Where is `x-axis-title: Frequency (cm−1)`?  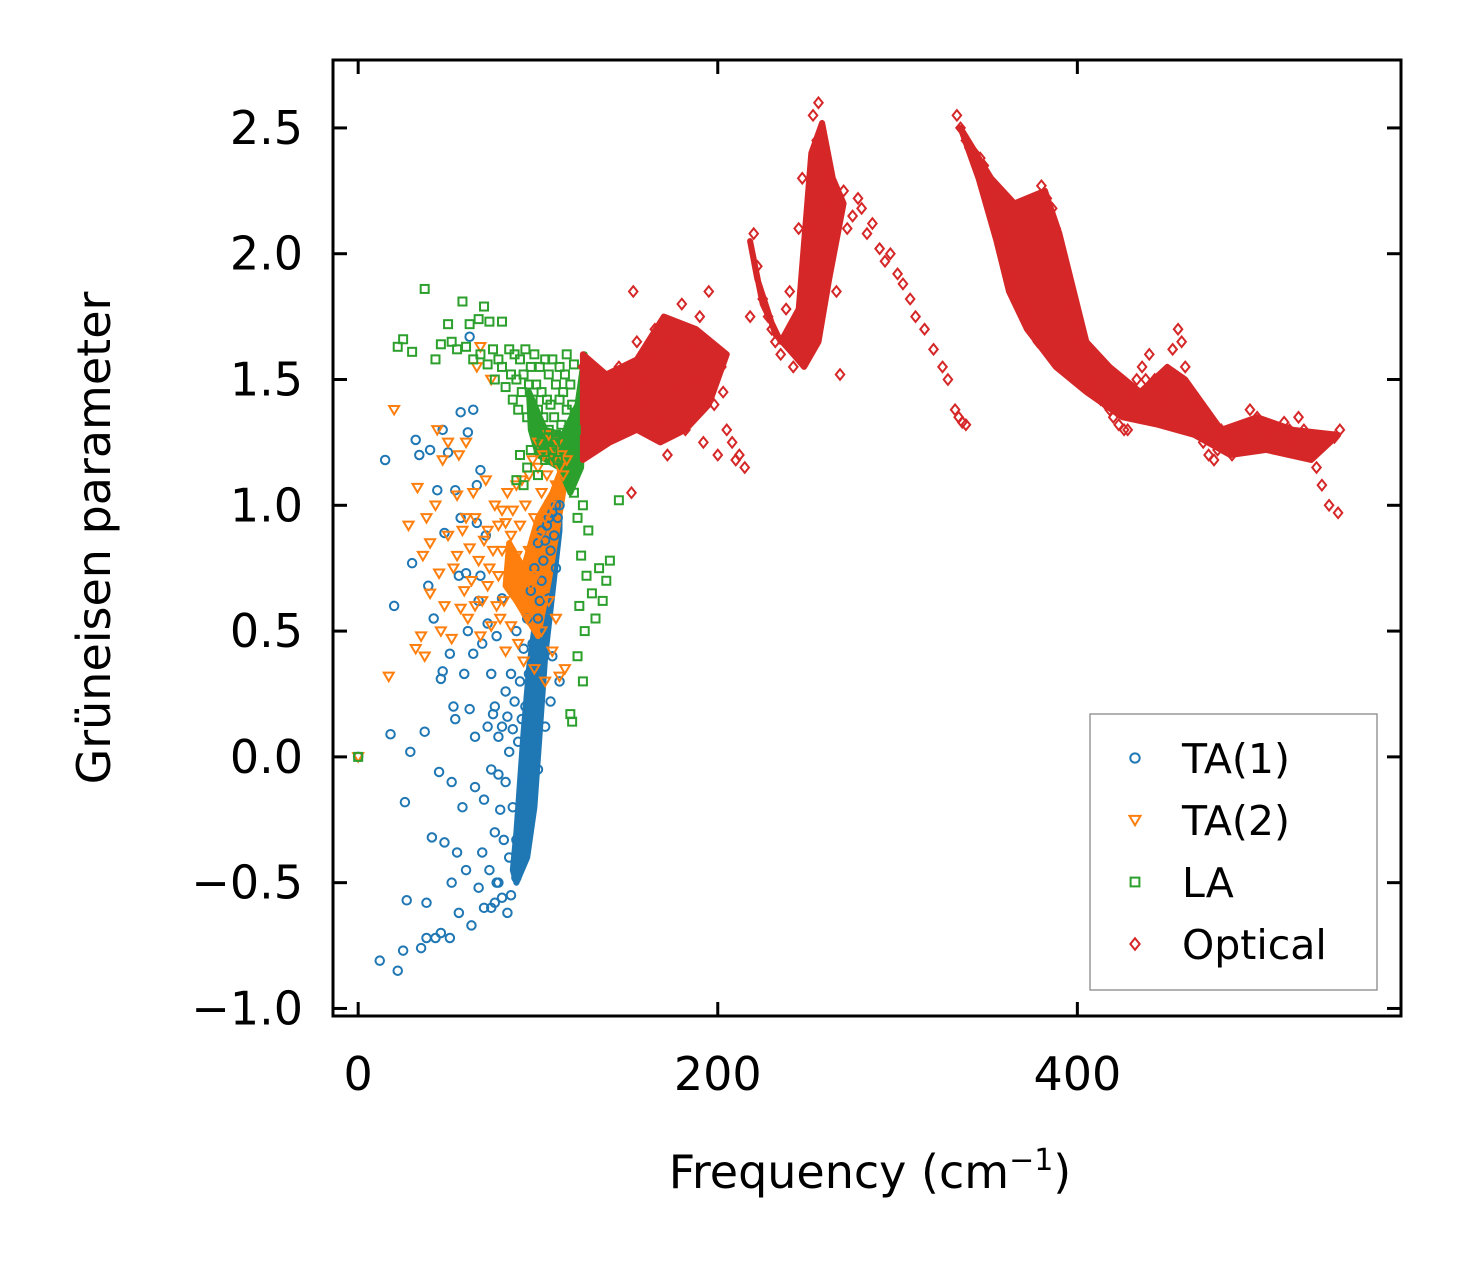
x-axis-title: Frequency (cm−1) is located at coordinates (870, 1171).